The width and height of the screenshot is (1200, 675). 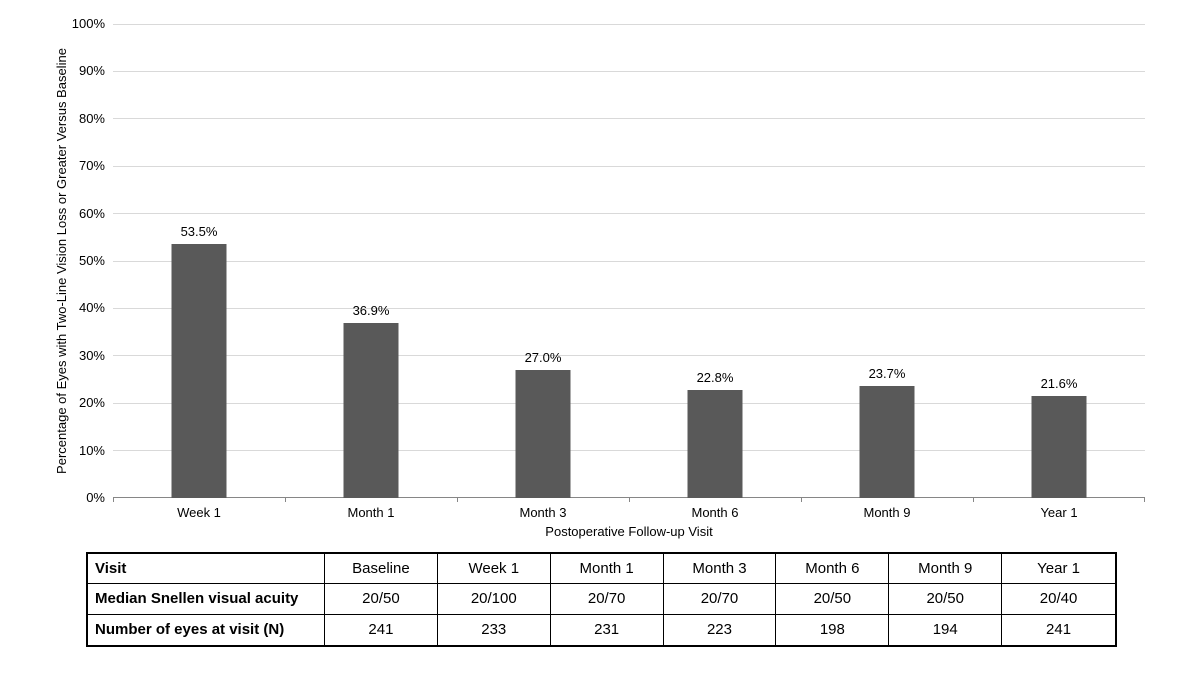 What do you see at coordinates (52, 260) in the screenshot?
I see `y-axis-tick-labels: 0% 10% 20% 30% 40% 50% 60% 70% 80% 90% 100%` at bounding box center [52, 260].